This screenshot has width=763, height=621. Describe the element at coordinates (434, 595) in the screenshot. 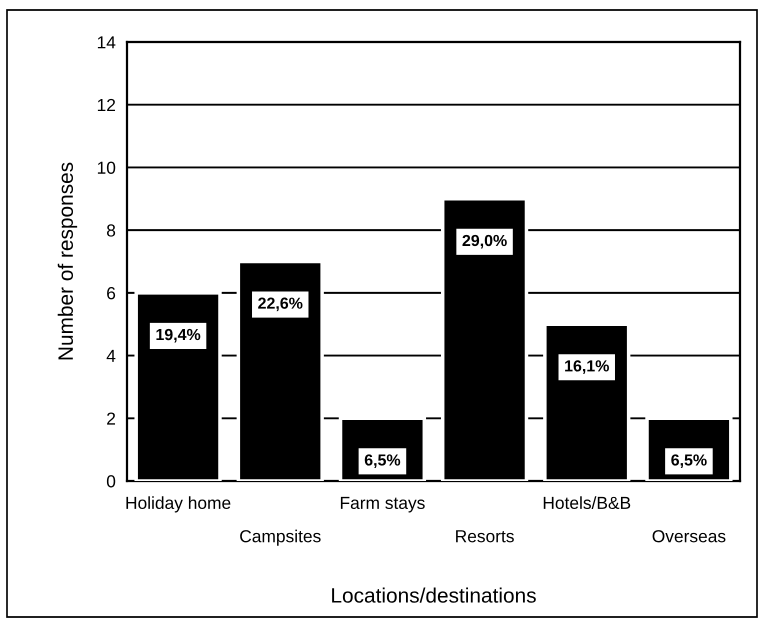

I see `x-axis-title: Locations/destinations` at that location.